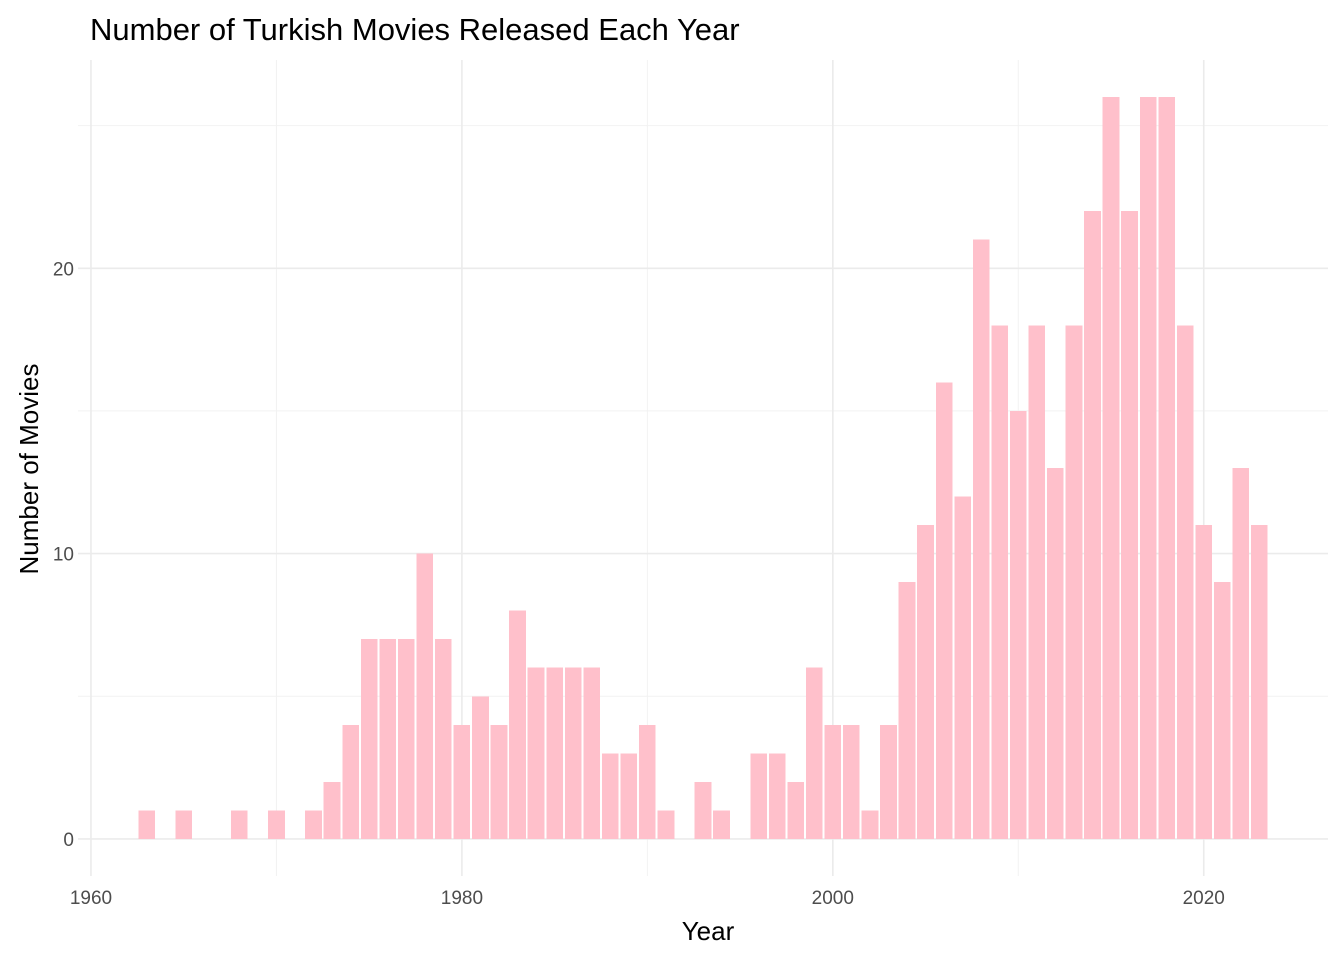  I want to click on bar-1975, so click(369, 739).